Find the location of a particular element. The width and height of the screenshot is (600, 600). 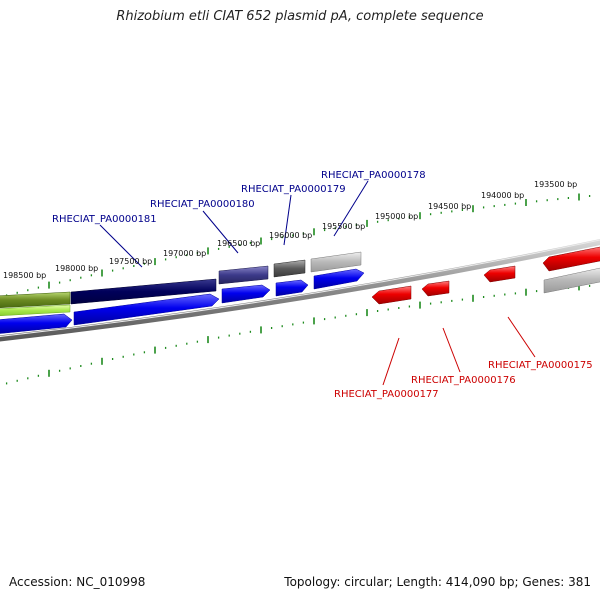

tick-label-197500: 197500 bp is located at coordinates (130, 261).